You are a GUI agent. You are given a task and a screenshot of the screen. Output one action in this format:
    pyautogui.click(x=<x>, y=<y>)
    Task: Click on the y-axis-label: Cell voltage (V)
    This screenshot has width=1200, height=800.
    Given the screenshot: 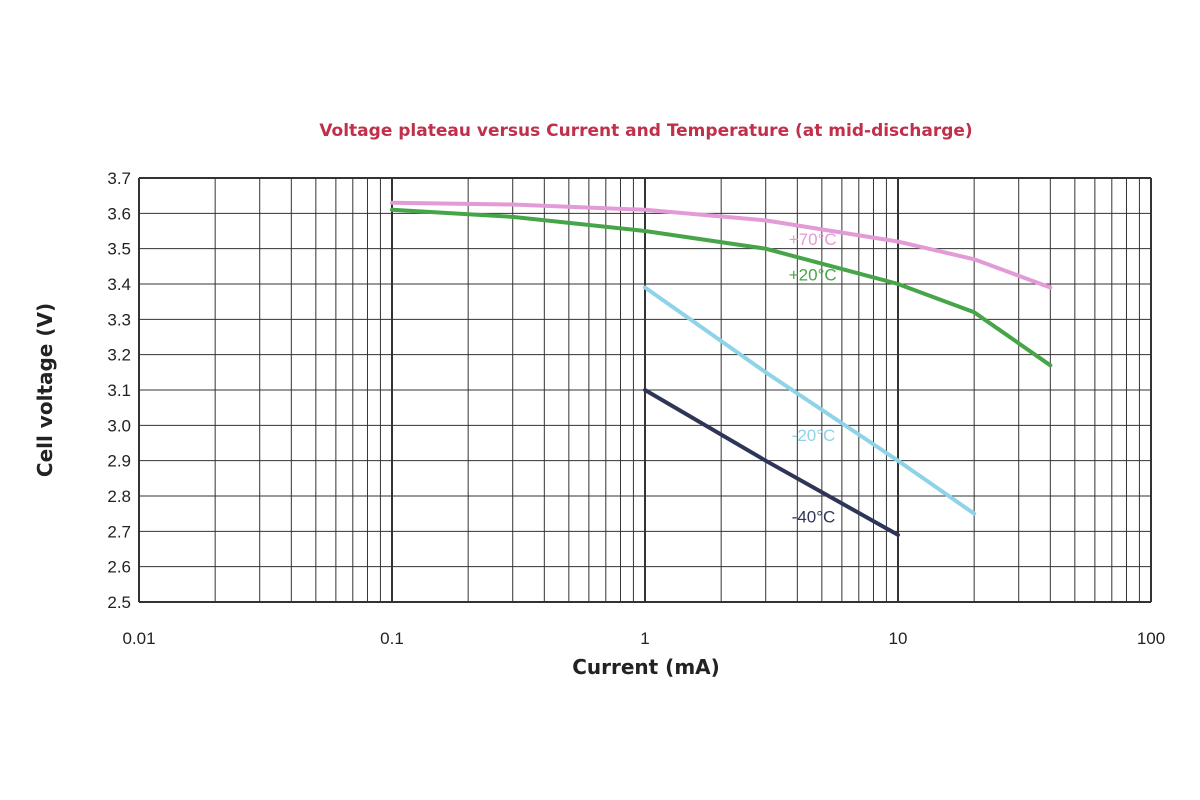 What is the action you would take?
    pyautogui.click(x=45, y=390)
    